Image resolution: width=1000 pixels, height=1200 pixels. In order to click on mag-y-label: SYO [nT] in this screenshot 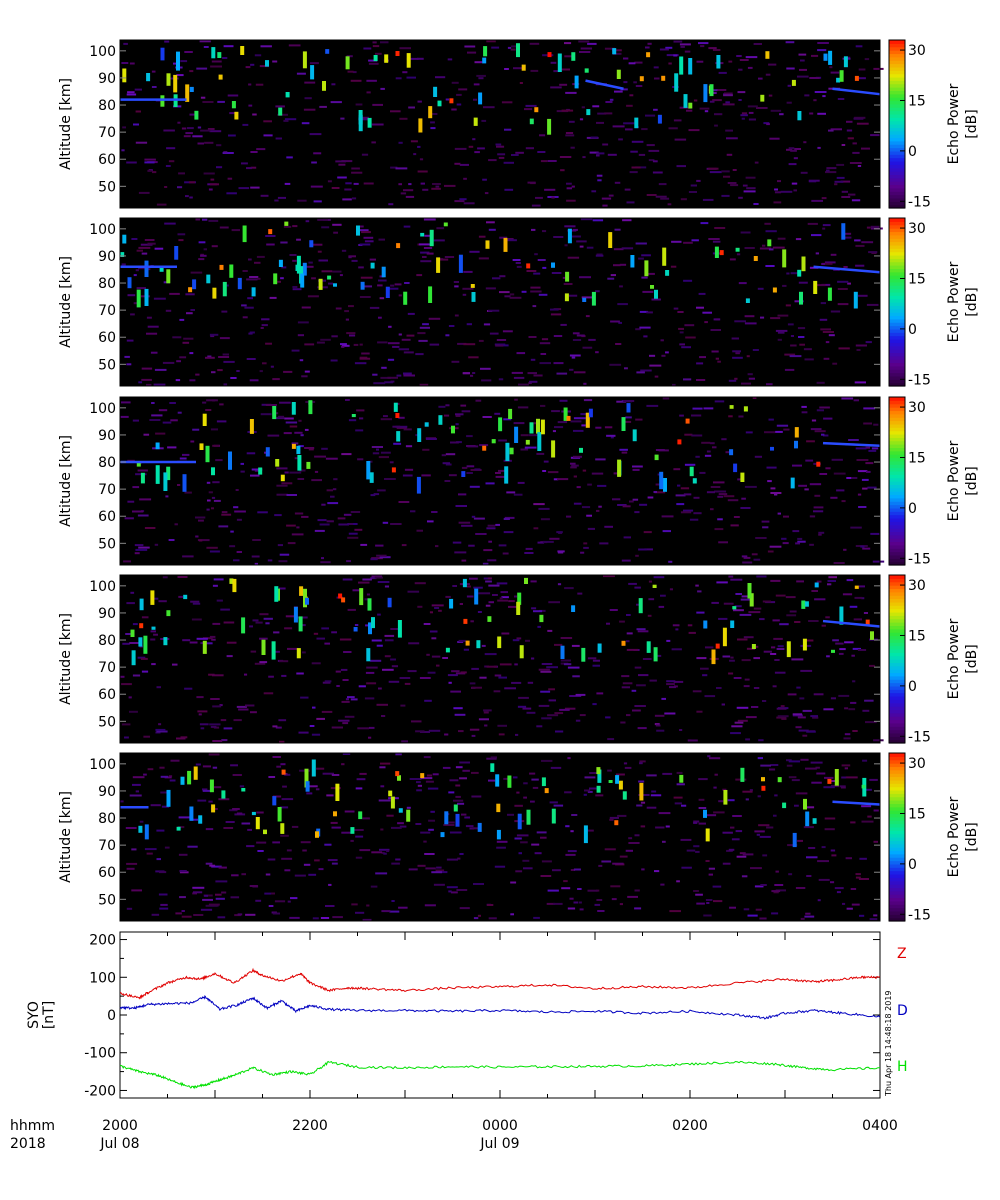, I will do `click(41, 1015)`.